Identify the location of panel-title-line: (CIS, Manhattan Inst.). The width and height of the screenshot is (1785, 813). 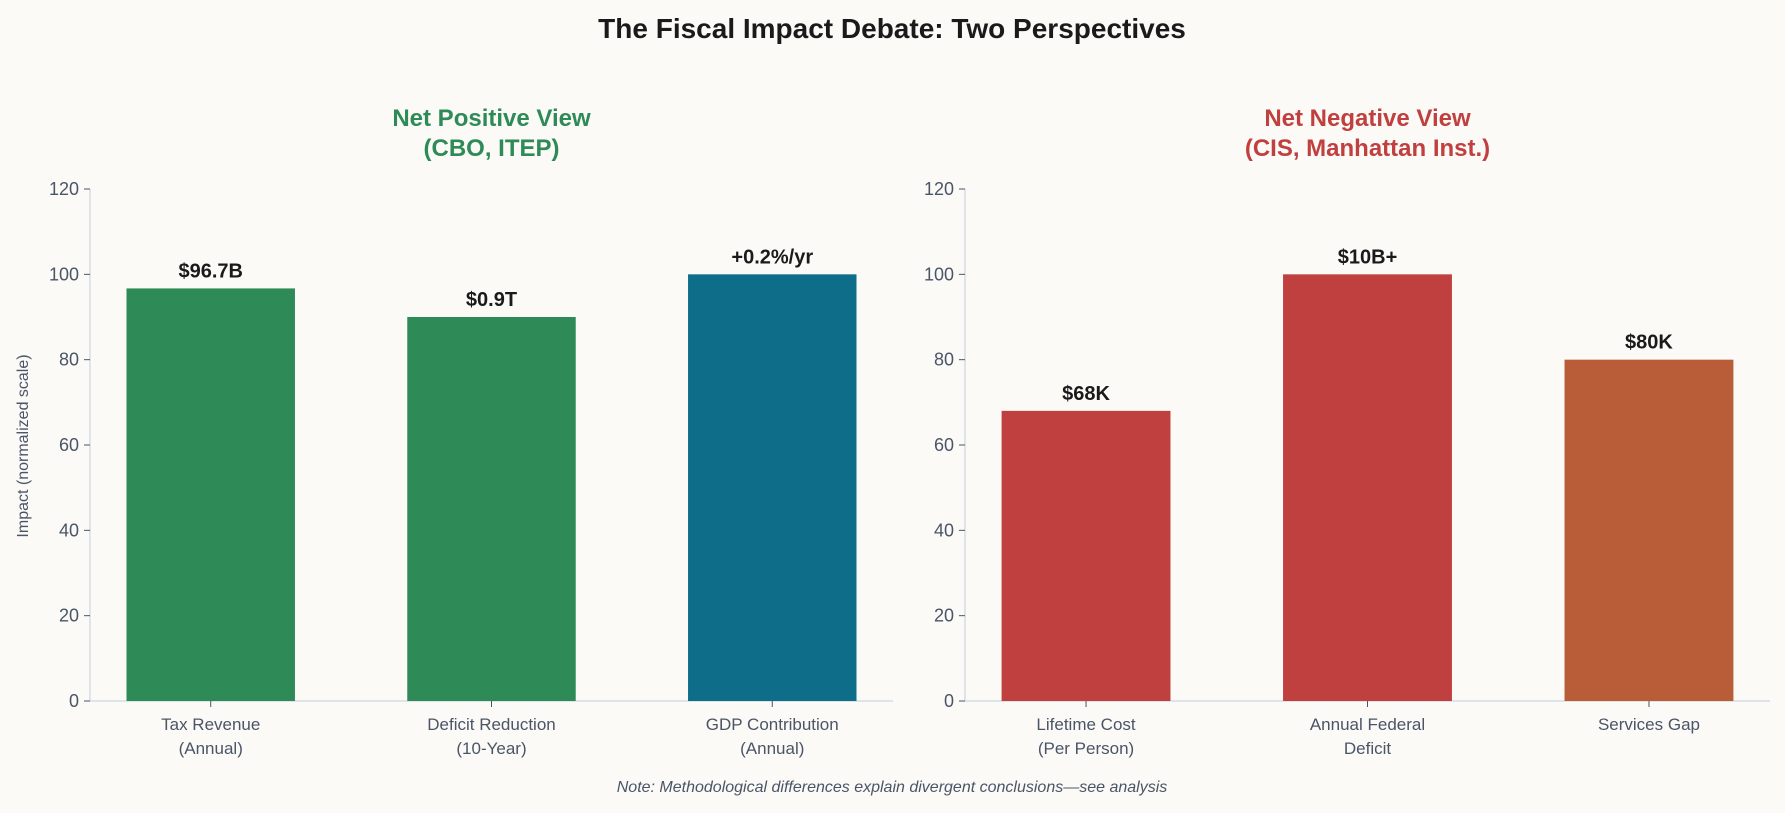
(1367, 148).